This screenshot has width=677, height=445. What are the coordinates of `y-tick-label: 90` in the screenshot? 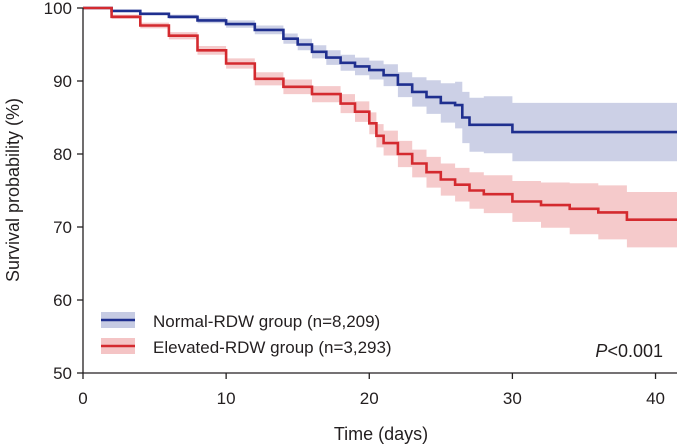 It's located at (62, 81).